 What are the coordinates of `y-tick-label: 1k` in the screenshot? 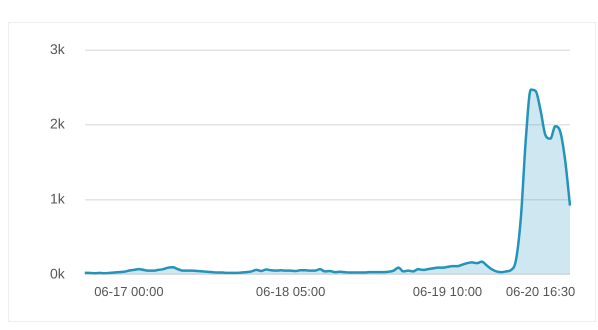 It's located at (58, 198).